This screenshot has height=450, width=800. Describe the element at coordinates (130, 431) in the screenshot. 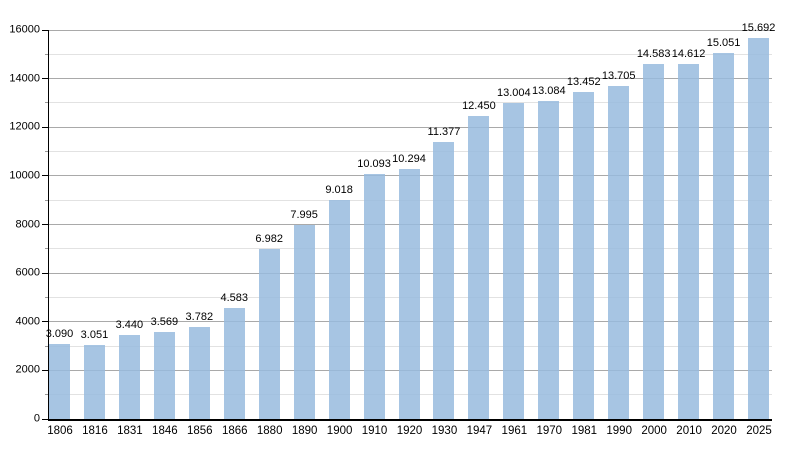

I see `x-axis-tick-label: 1831` at that location.